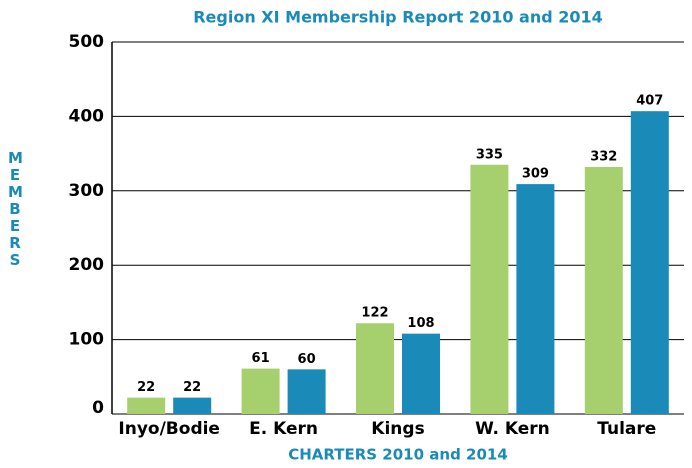 This screenshot has height=468, width=692. Describe the element at coordinates (649, 101) in the screenshot. I see `value-label: 407` at that location.